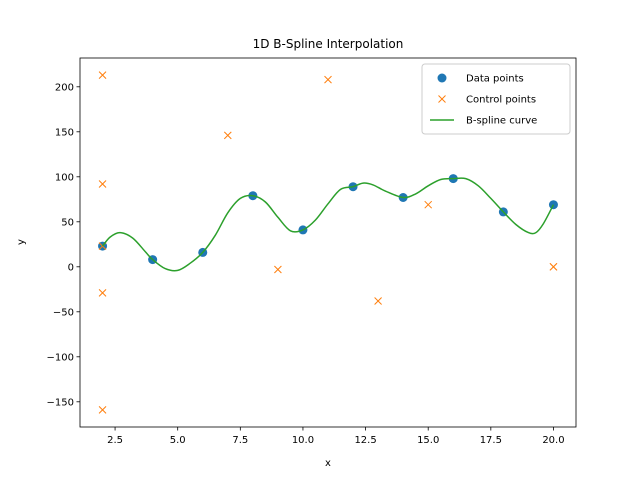  Describe the element at coordinates (64, 87) in the screenshot. I see `y-tick-label: 200` at that location.